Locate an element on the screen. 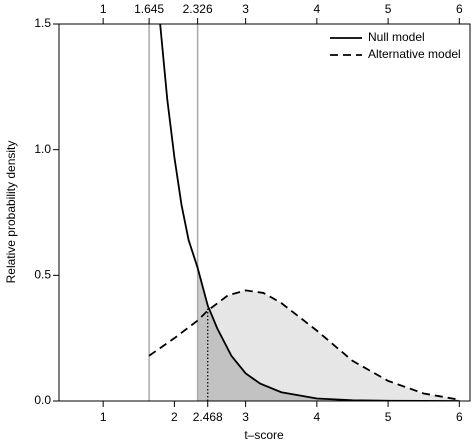  y-tick-label: 0.5 is located at coordinates (42, 275).